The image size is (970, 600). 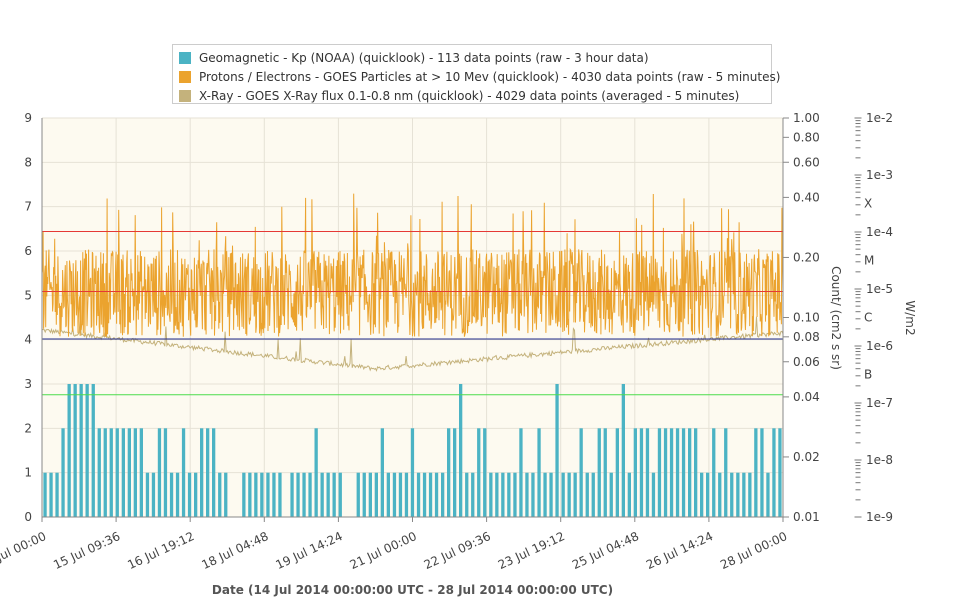 I want to click on xray-axis-ticks: 1e-9 1e-8 1e-7 1e-6 1e-5 1e-4 1e-3 1e-2 B C M X, so click(x=873, y=317).